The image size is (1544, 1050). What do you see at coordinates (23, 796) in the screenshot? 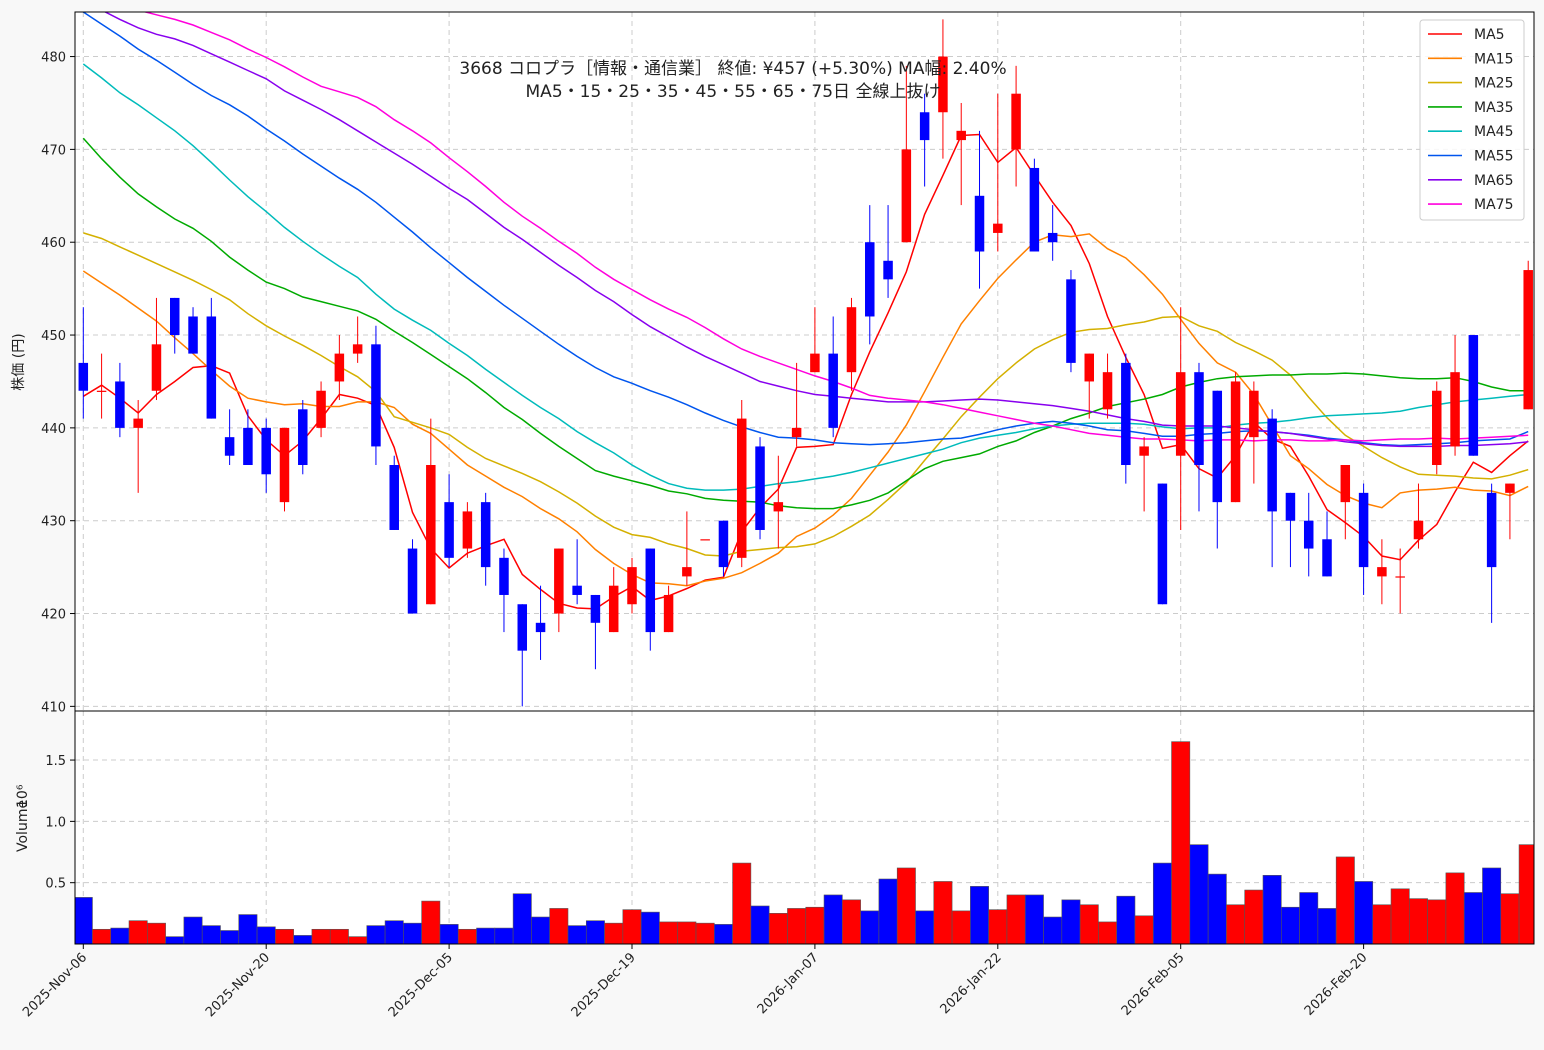
I see `volume-axis-exponent: 10⁶` at bounding box center [23, 796].